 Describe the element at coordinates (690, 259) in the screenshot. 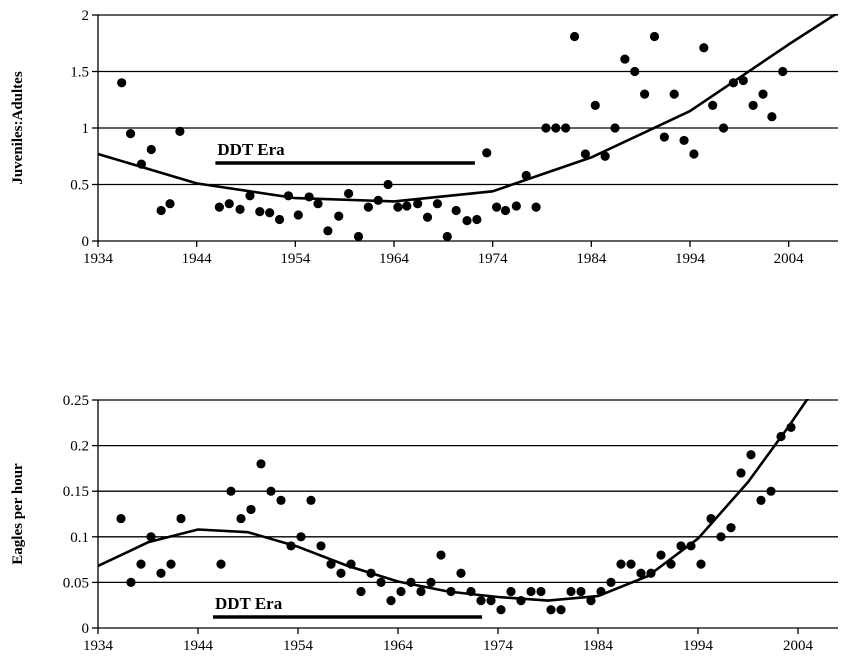

I see `x-tick-label: 1994` at that location.